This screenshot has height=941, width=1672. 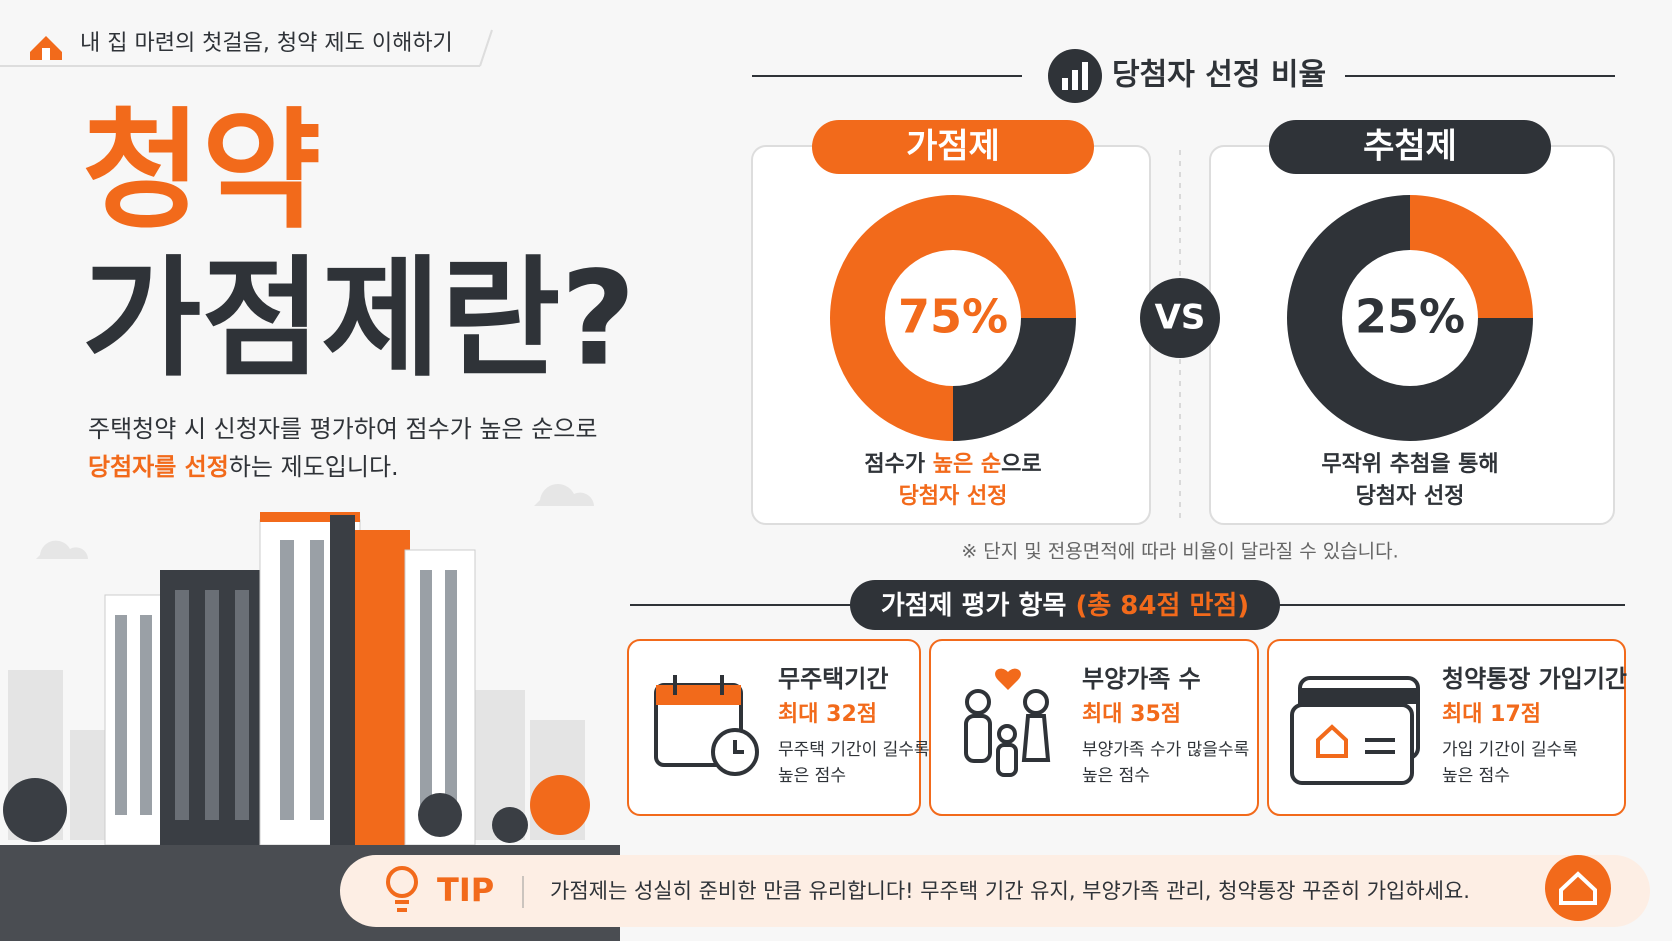 What do you see at coordinates (898, 464) in the screenshot?
I see `caption-part: 점수가` at bounding box center [898, 464].